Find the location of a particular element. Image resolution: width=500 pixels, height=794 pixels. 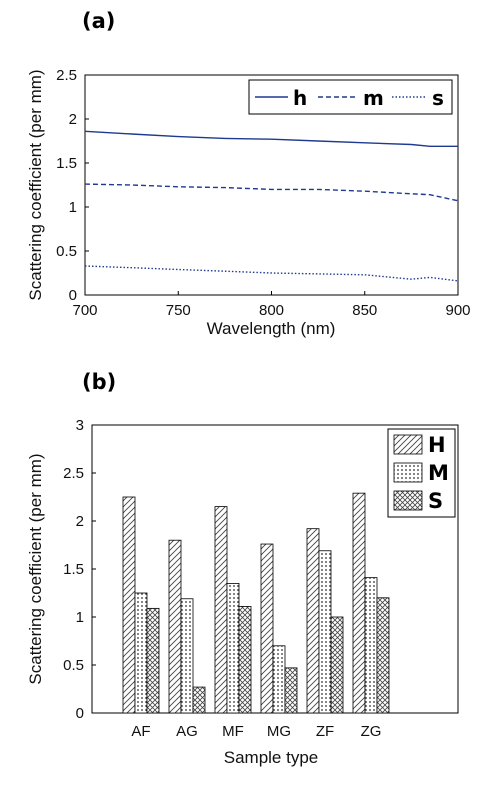

x-tick-label-a: 700 is located at coordinates (84, 310).